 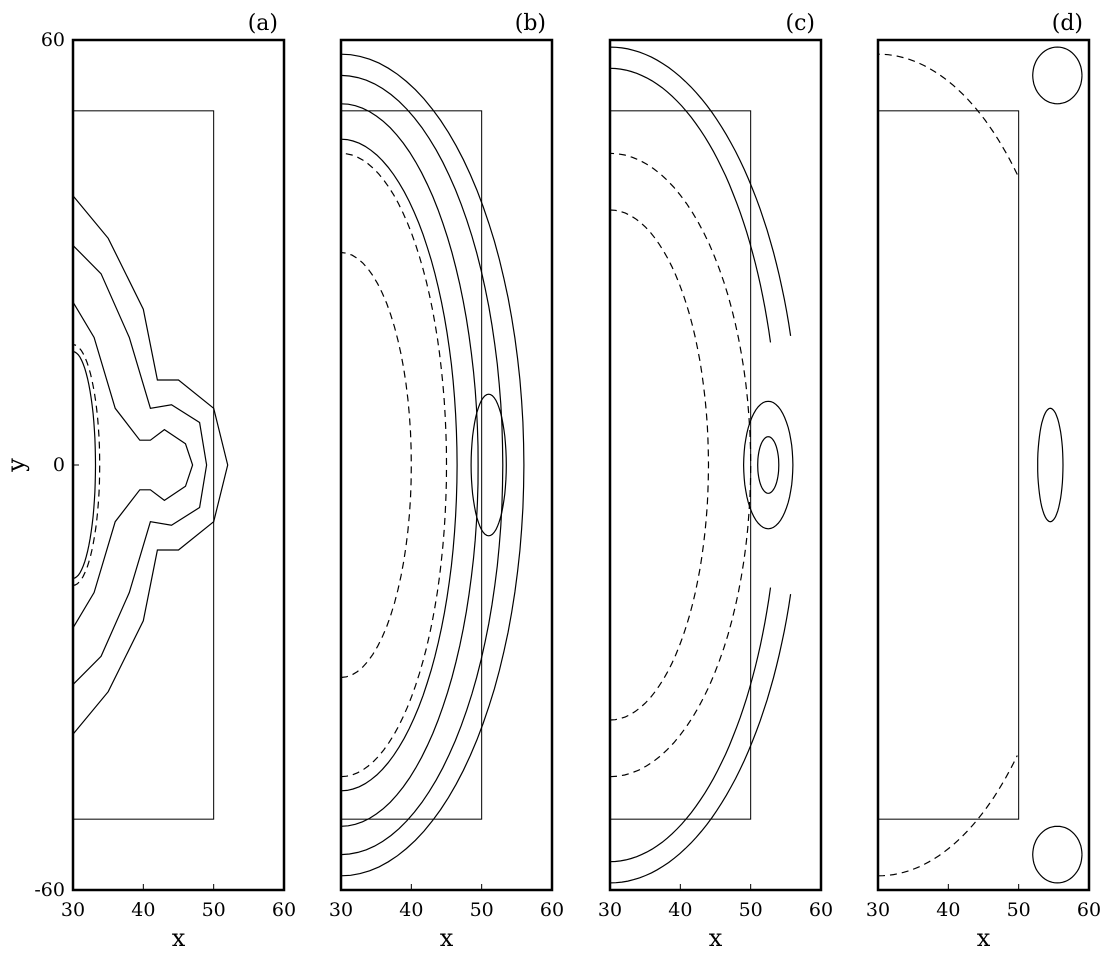 What do you see at coordinates (530, 23) in the screenshot?
I see `panel-label: (b)` at bounding box center [530, 23].